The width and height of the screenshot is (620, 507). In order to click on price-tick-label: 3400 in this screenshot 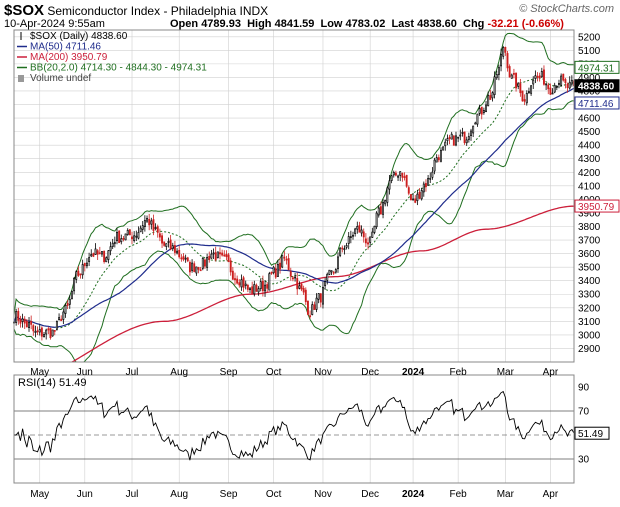, I will do `click(589, 281)`.